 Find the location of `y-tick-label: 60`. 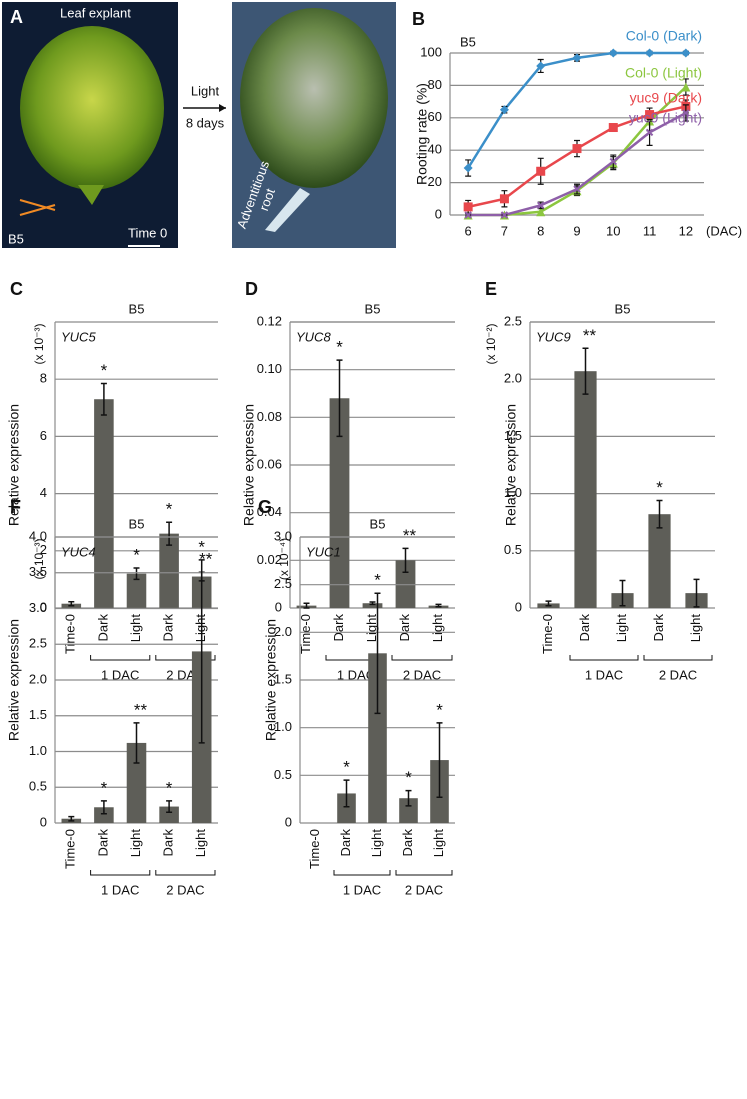

y-tick-label: 60 is located at coordinates (435, 116).